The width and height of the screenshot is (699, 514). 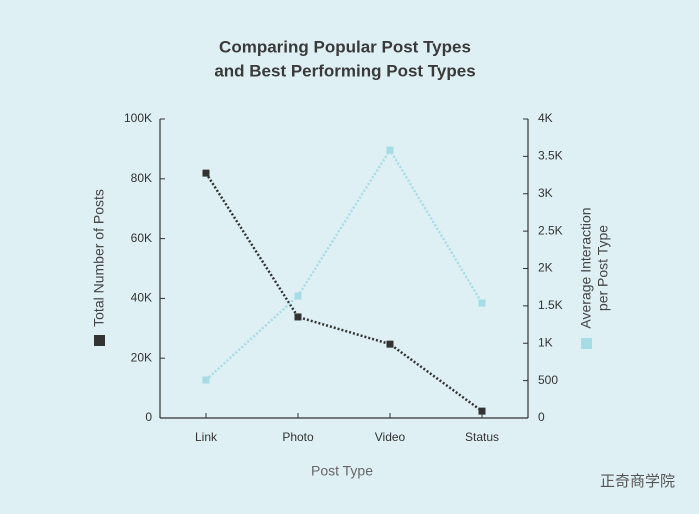 I want to click on y2-tick-label: 1K, so click(x=545, y=342).